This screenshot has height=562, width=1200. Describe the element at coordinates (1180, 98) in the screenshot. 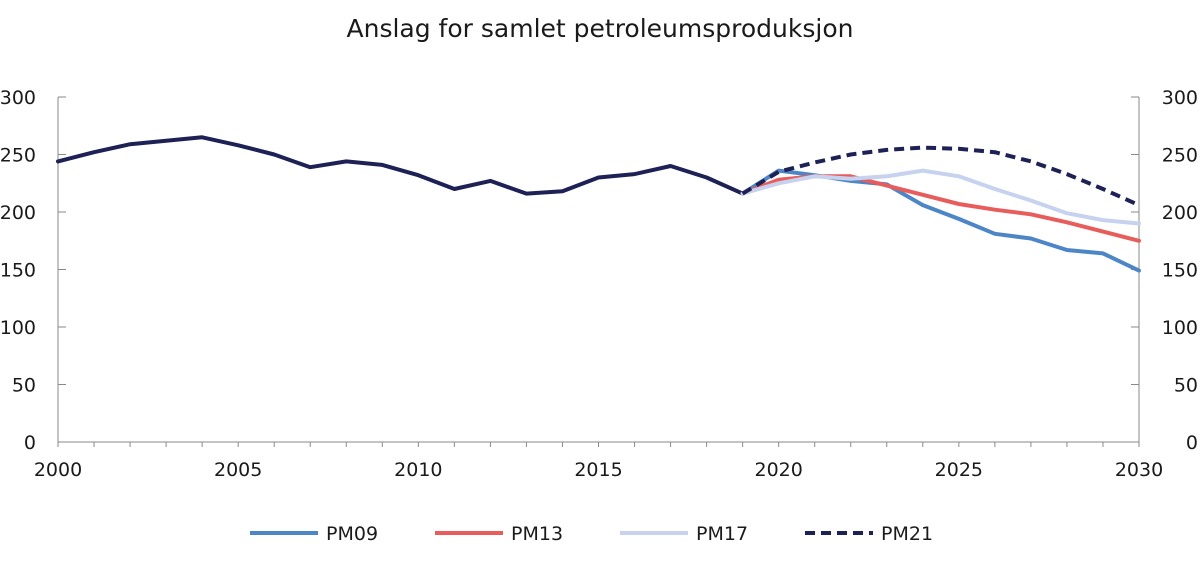

I see `right-y-tick-label: 300` at that location.